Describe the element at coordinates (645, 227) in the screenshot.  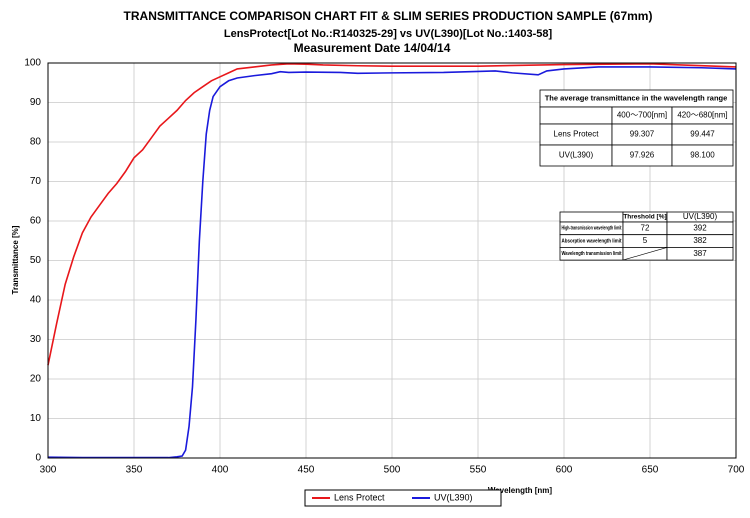
I see `table-cell-text: 72` at that location.